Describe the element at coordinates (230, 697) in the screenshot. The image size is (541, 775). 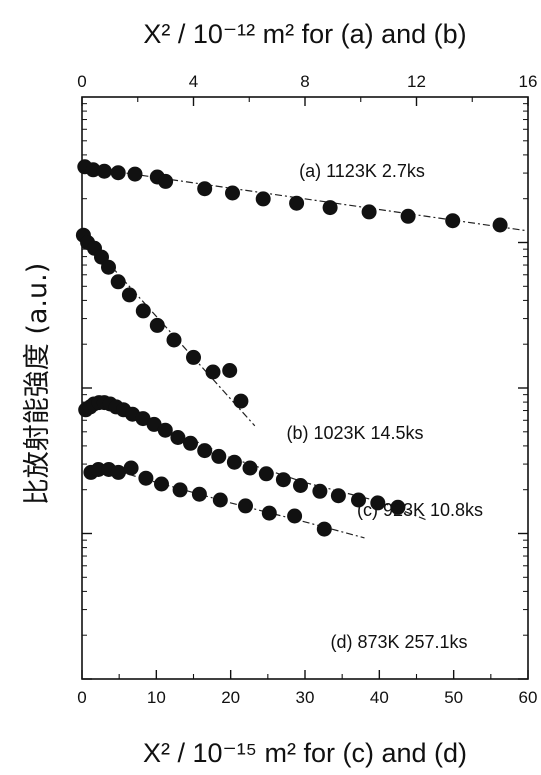
I see `x-bottom-tick-label: 20` at that location.